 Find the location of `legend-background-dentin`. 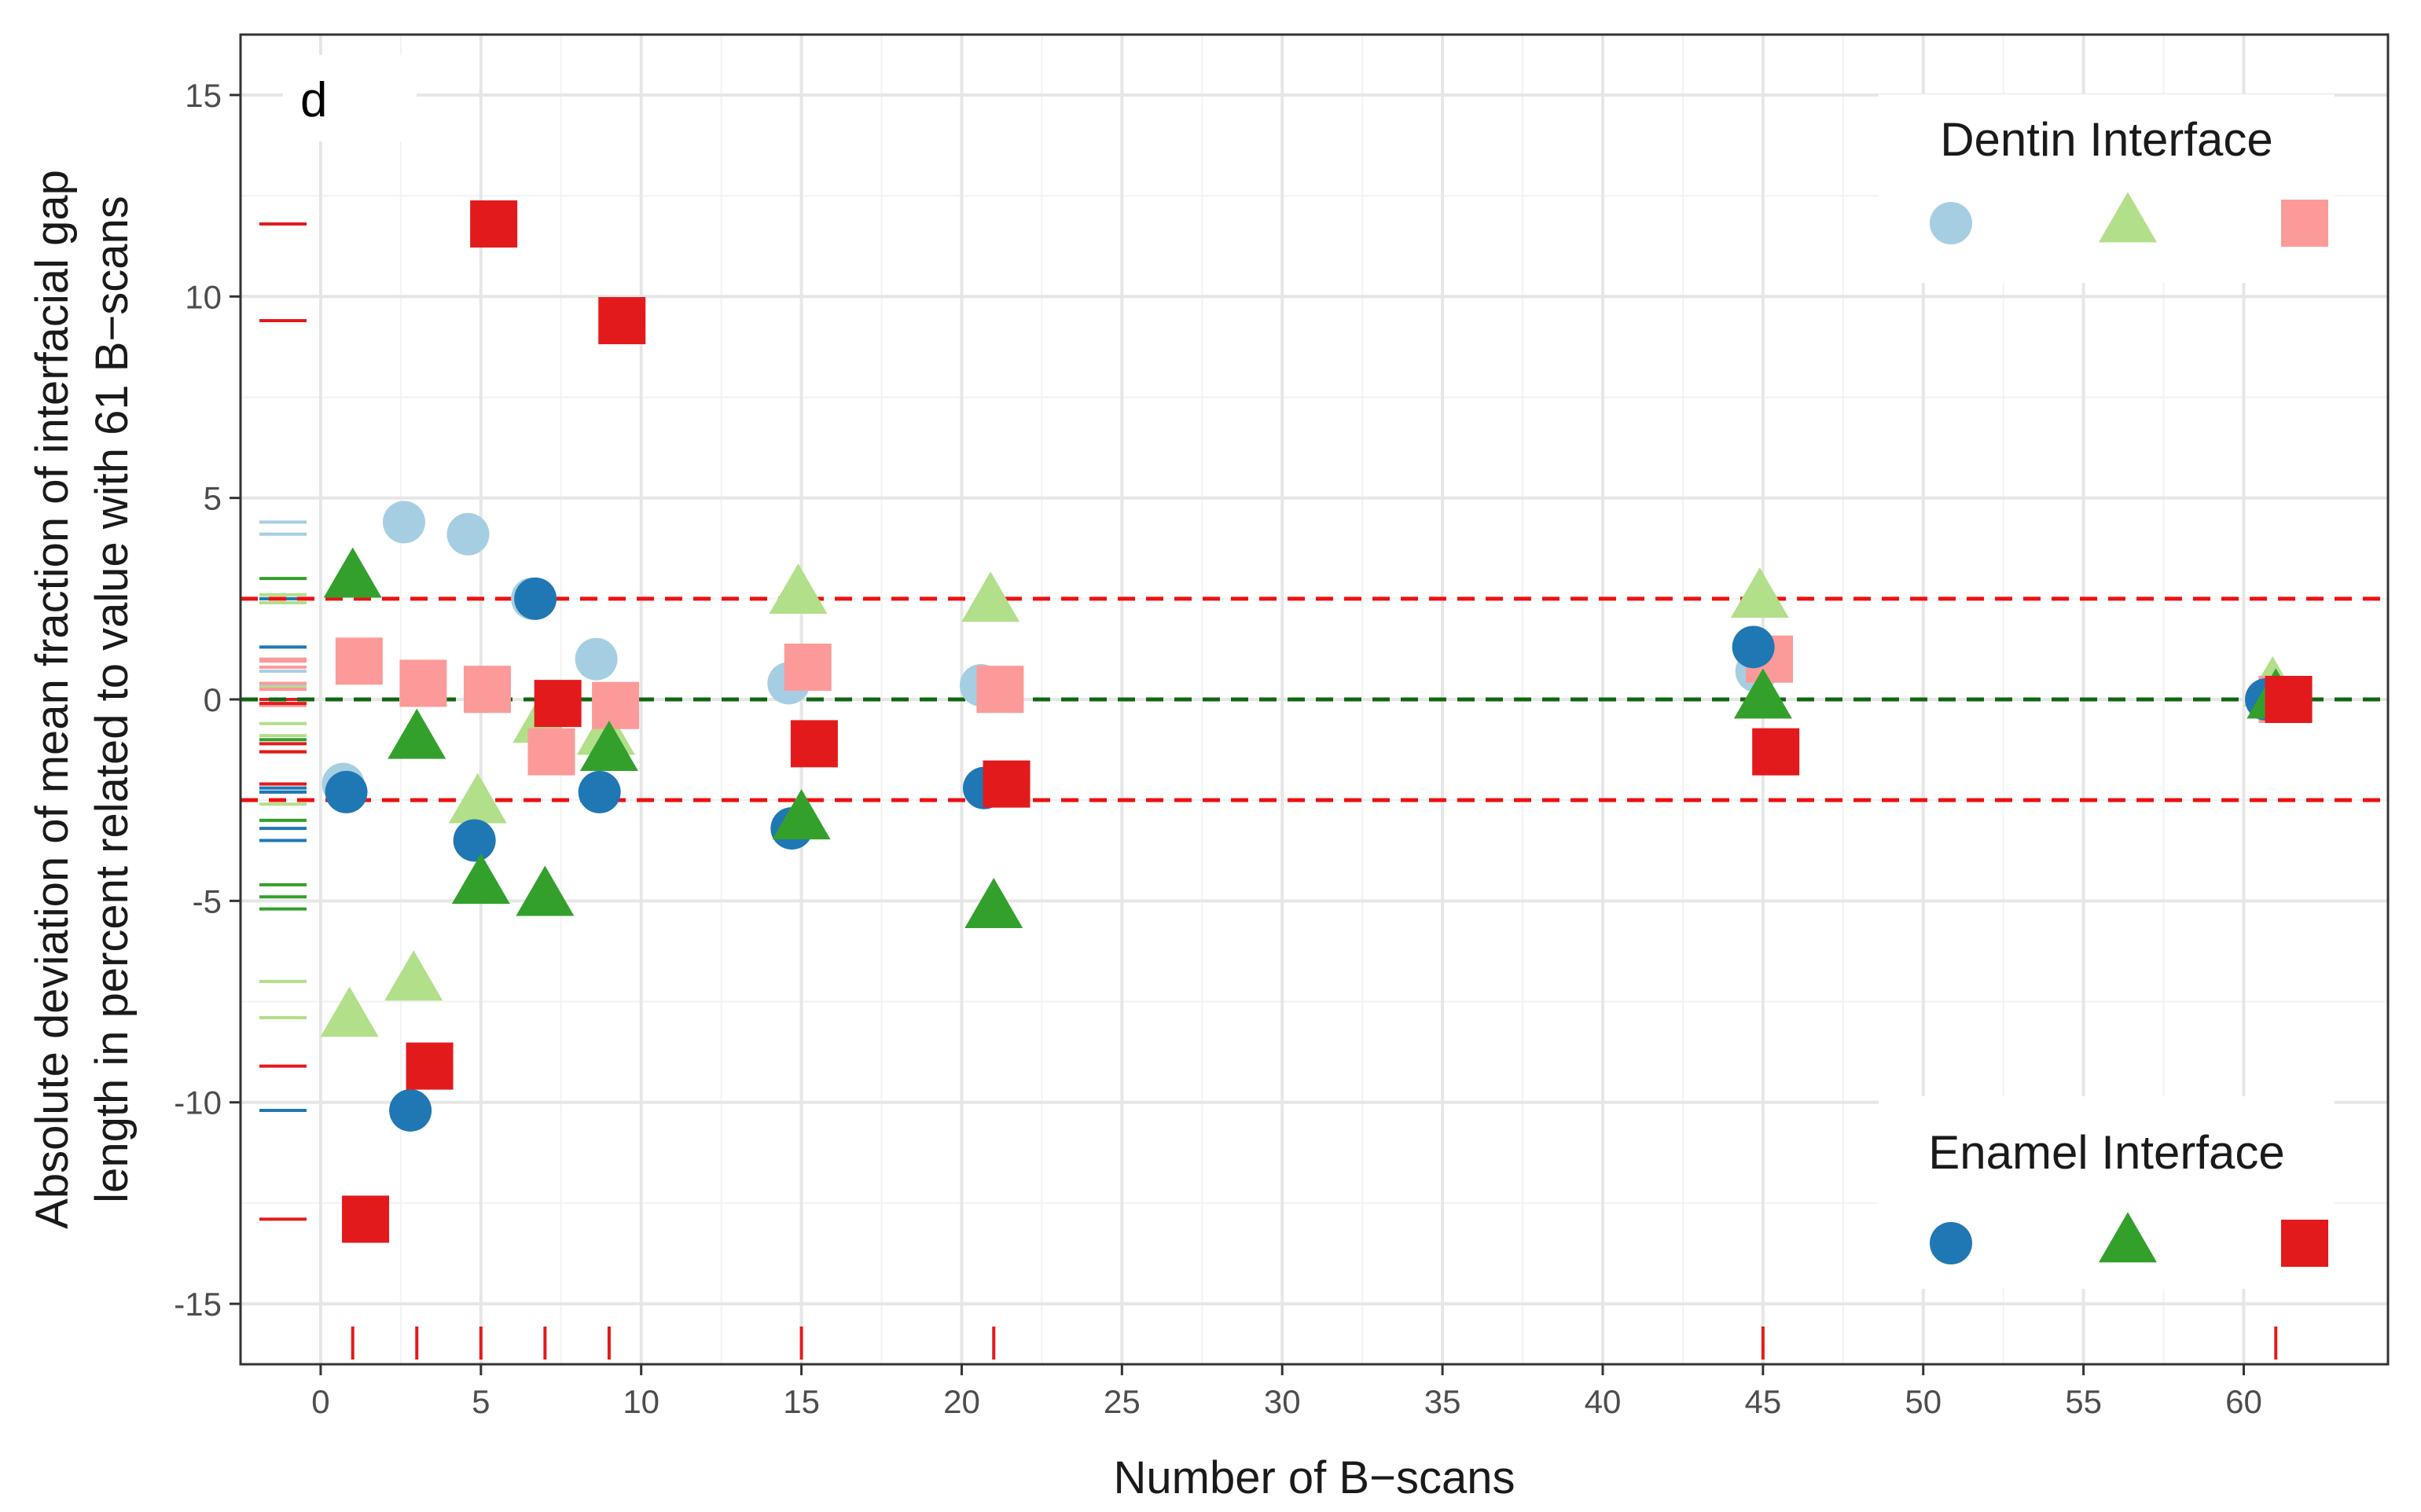

legend-background-dentin is located at coordinates (2107, 189).